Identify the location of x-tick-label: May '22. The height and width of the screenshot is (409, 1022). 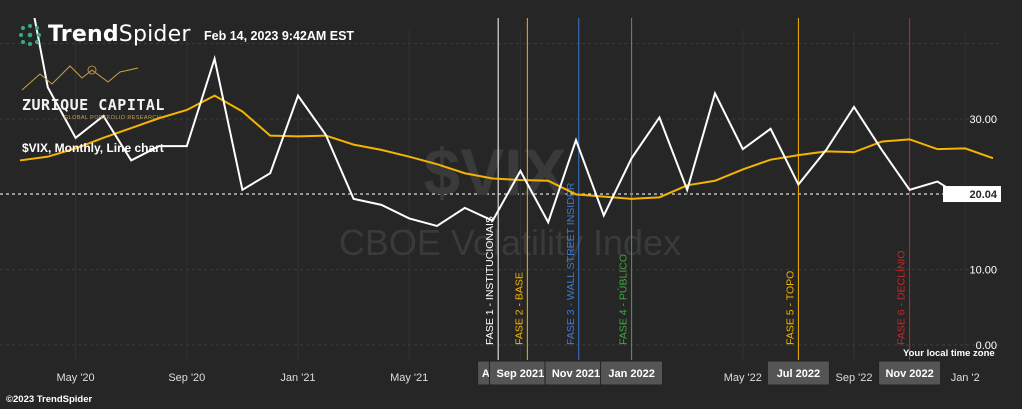
(743, 378).